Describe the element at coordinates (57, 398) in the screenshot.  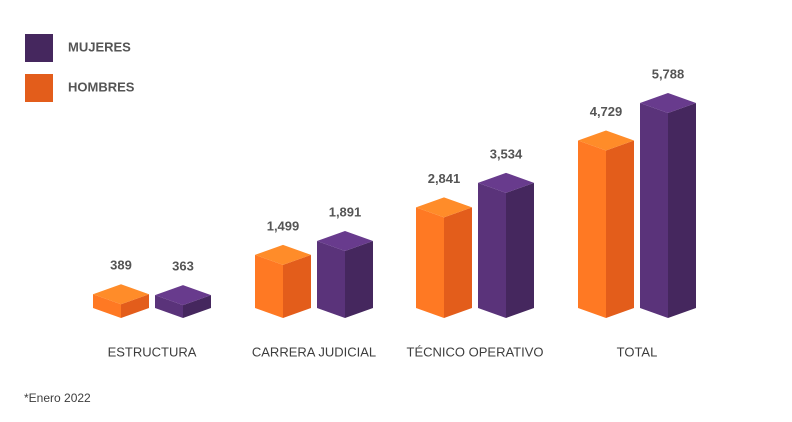
I see `footnote: *Enero 2022` at that location.